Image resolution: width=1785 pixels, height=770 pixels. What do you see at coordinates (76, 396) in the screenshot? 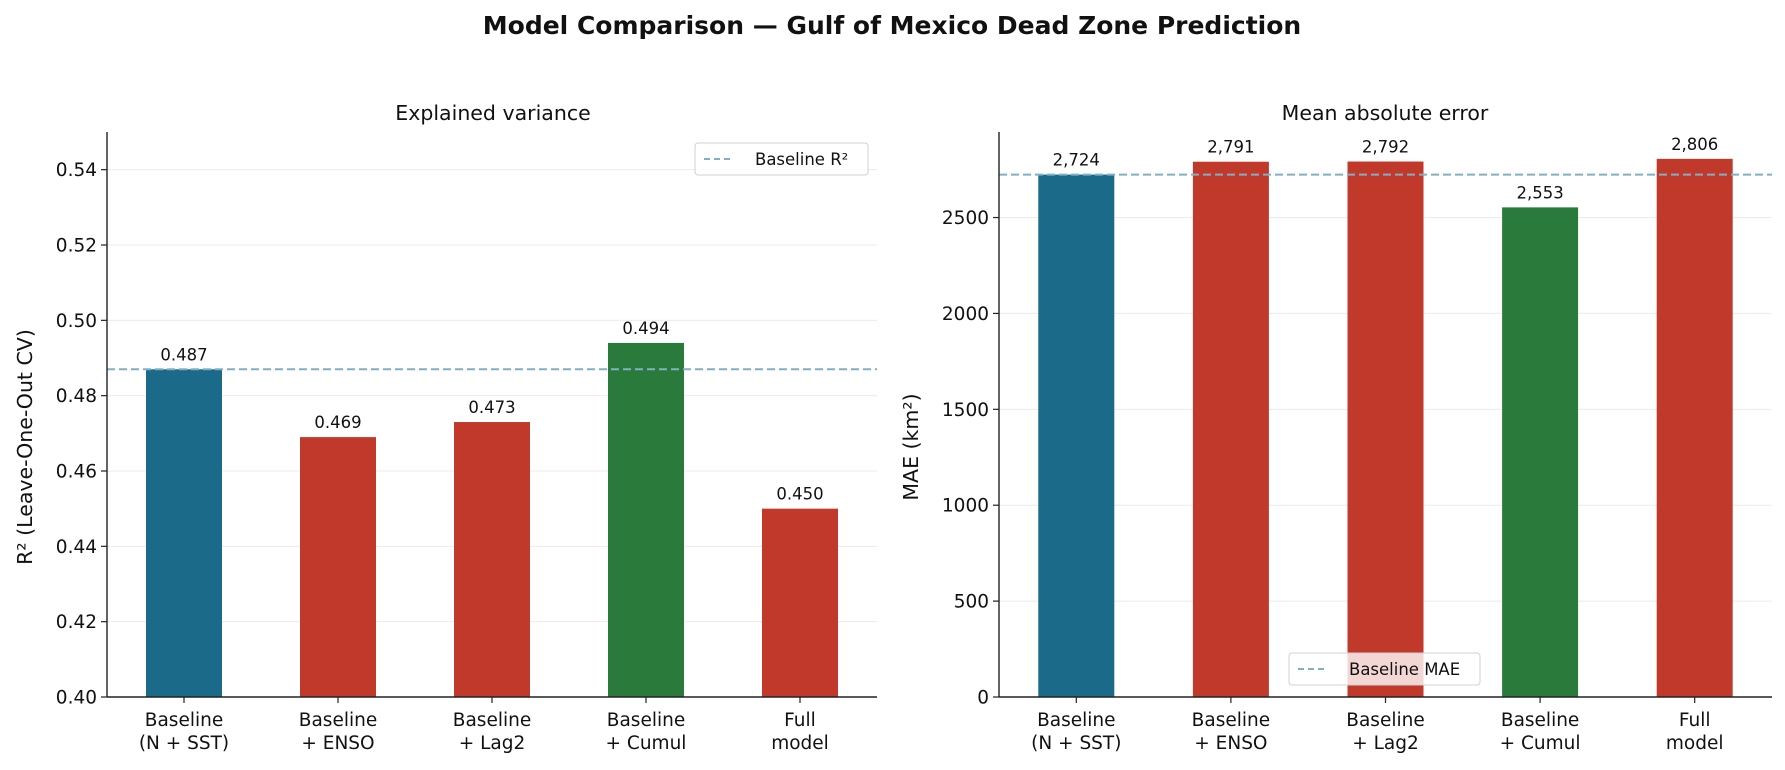
I see `y-tick-label: 0.48` at bounding box center [76, 396].